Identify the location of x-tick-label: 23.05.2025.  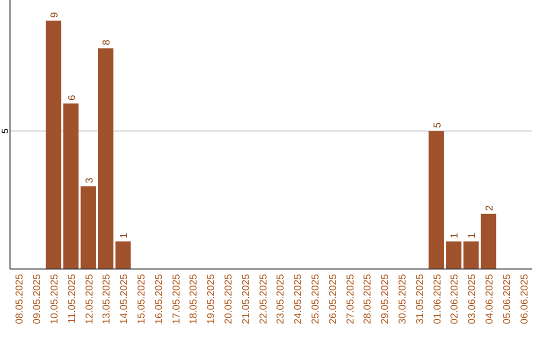
(281, 299).